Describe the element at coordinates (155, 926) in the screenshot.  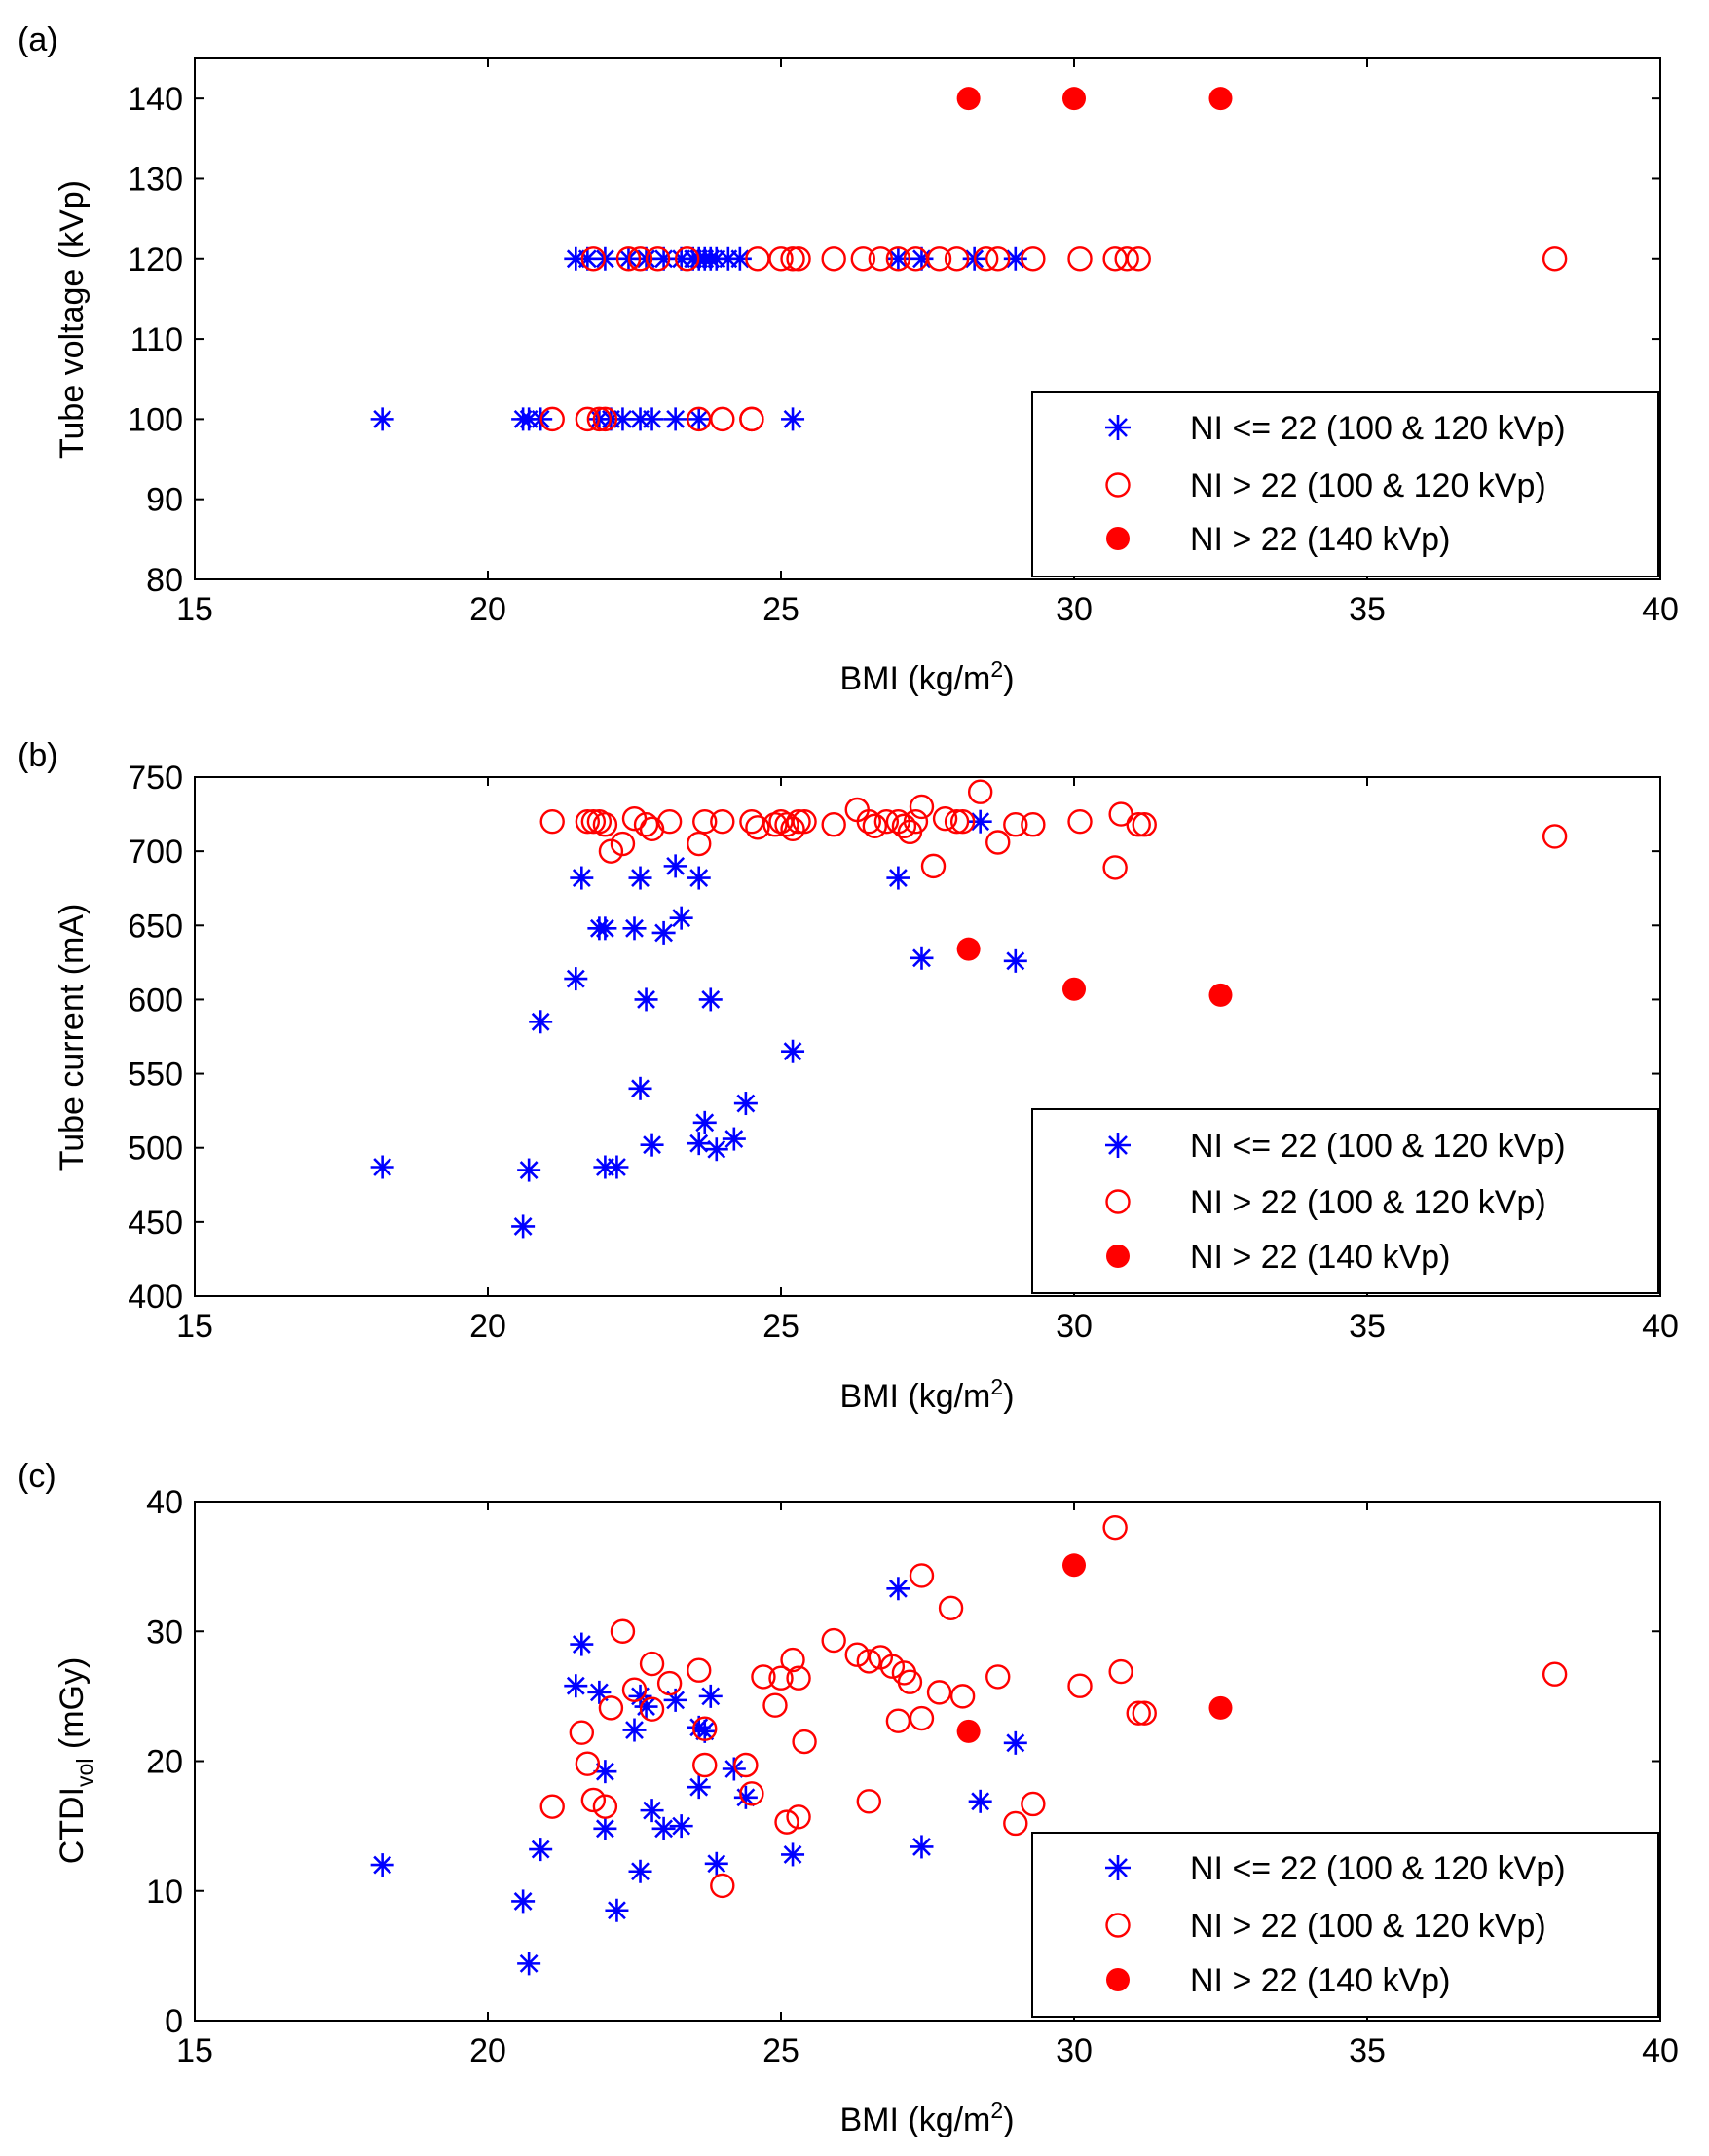
I see `y-tick-label: 650` at that location.